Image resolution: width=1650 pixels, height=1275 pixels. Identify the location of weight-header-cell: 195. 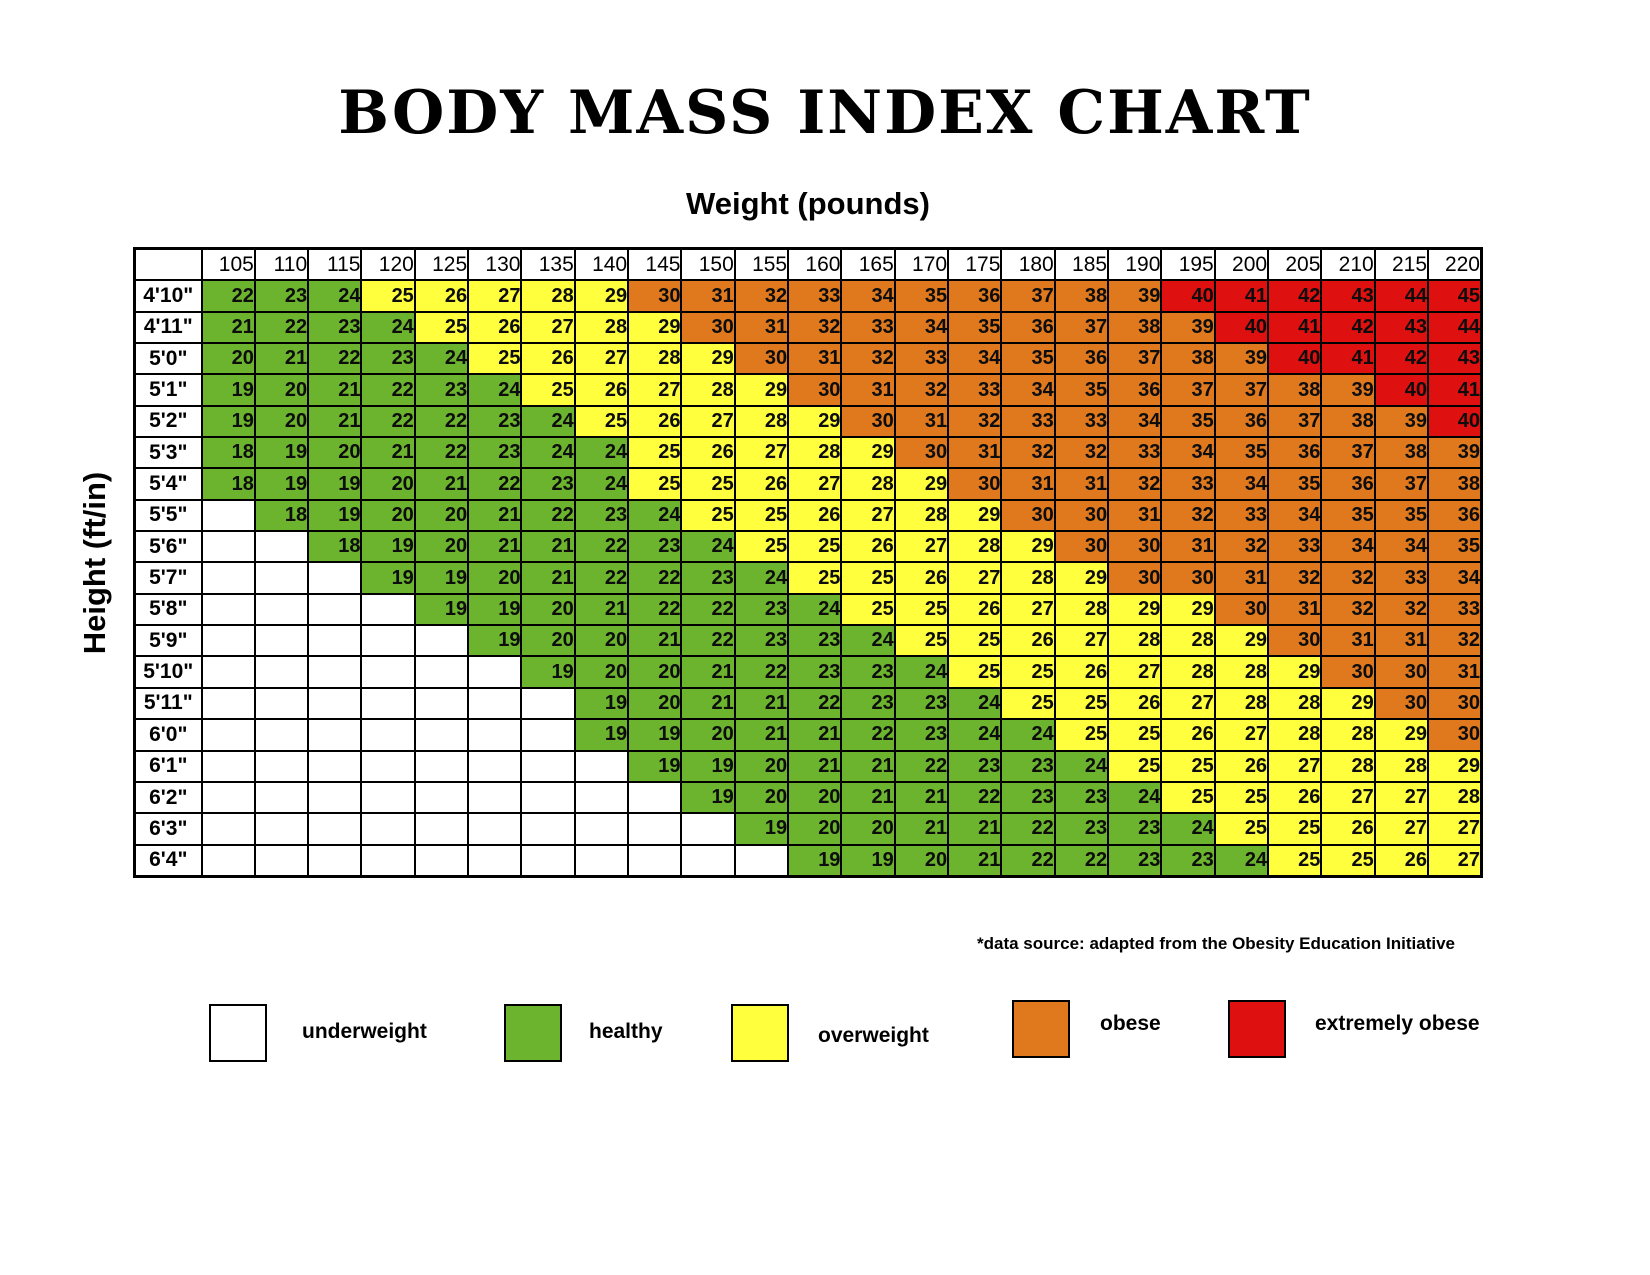
(1188, 264).